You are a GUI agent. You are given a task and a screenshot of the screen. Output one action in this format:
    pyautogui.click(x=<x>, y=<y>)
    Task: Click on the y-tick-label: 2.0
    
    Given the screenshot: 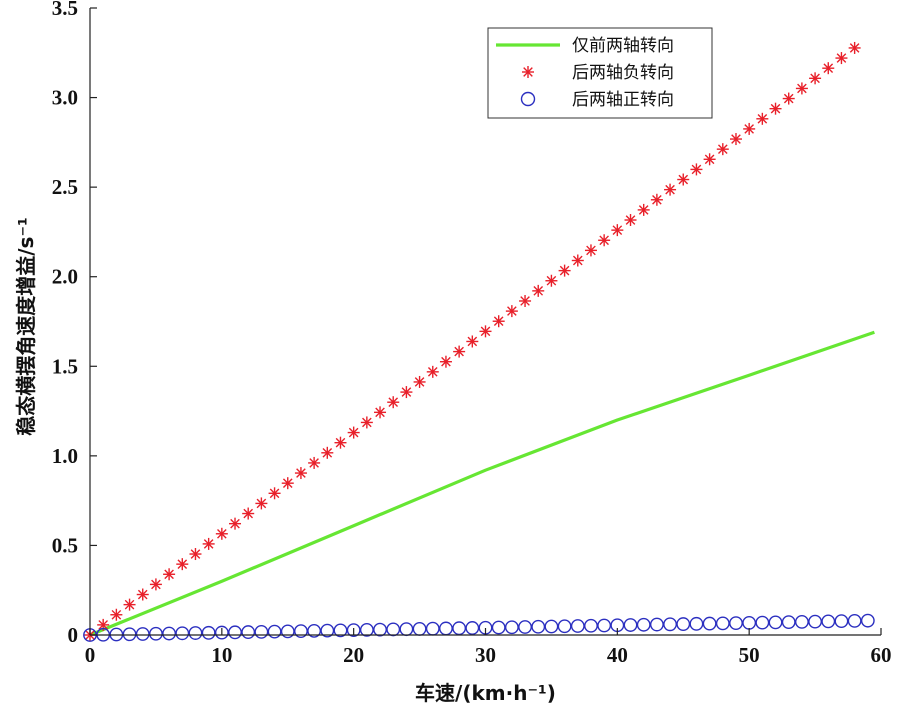 What is the action you would take?
    pyautogui.click(x=65, y=277)
    